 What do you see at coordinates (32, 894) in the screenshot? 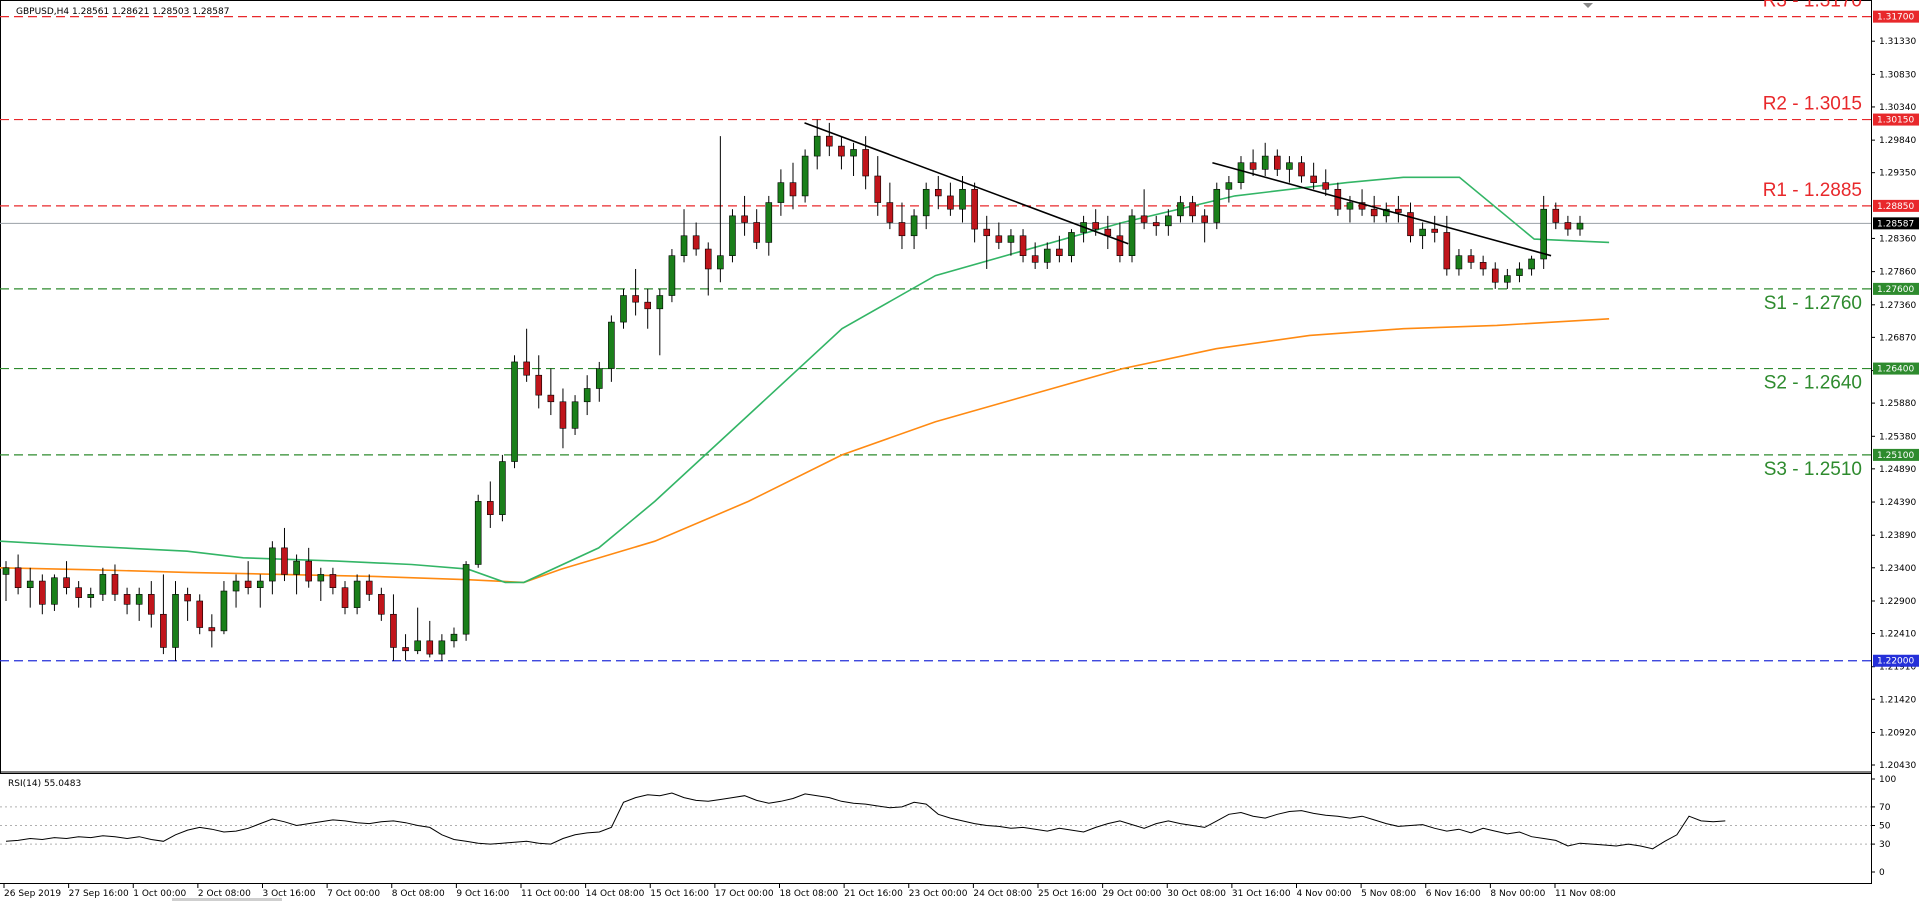
I see `time-tick-label: 26 Sep 2019` at bounding box center [32, 894].